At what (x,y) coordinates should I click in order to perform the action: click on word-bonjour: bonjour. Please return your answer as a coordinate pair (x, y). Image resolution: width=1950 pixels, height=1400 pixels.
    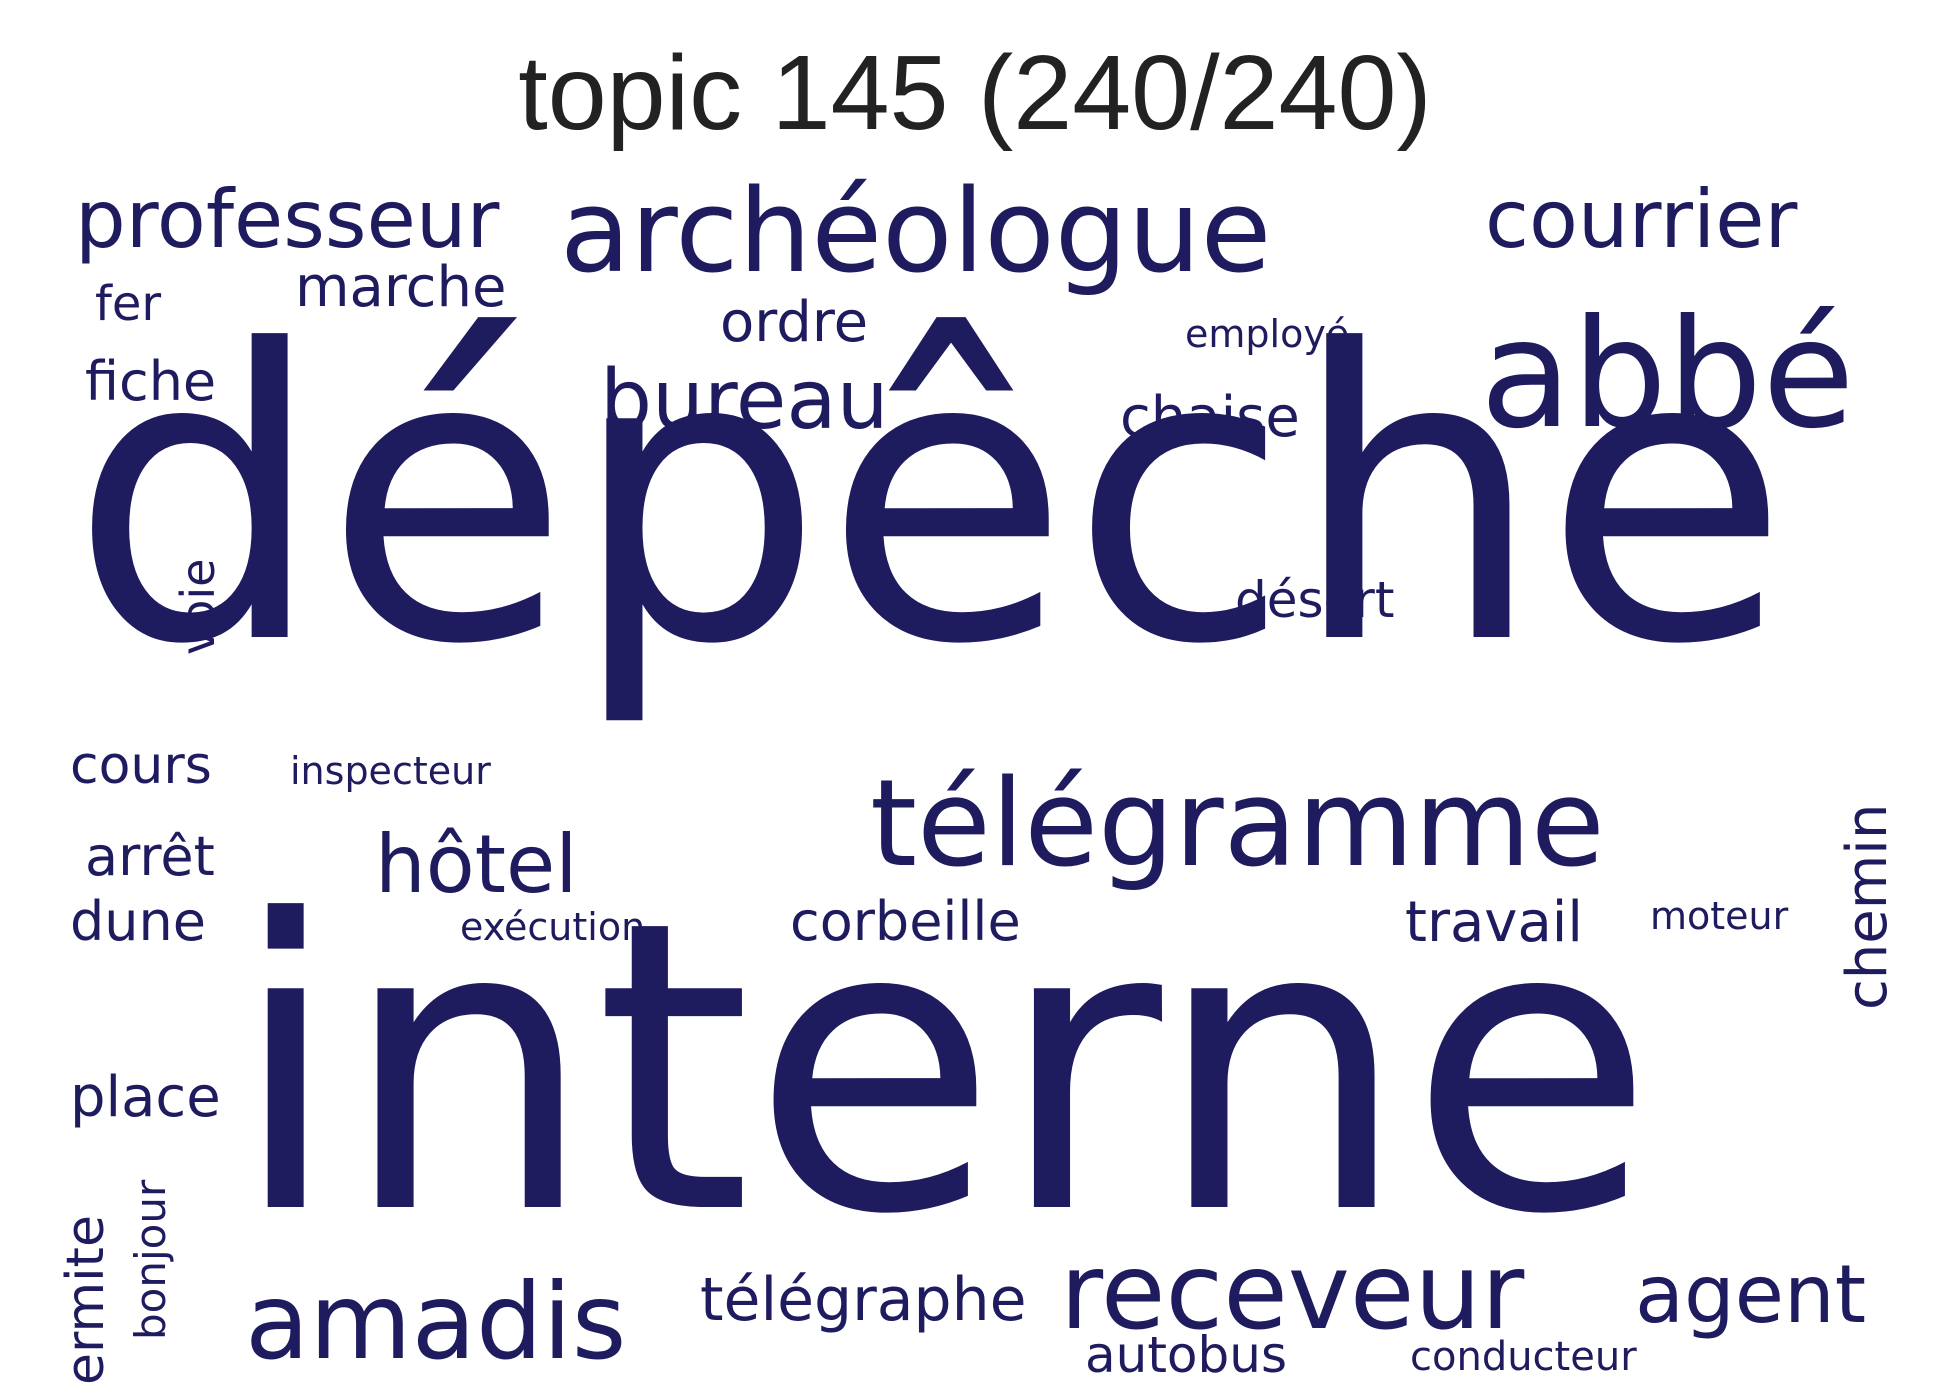
    Looking at the image, I should click on (150, 1259).